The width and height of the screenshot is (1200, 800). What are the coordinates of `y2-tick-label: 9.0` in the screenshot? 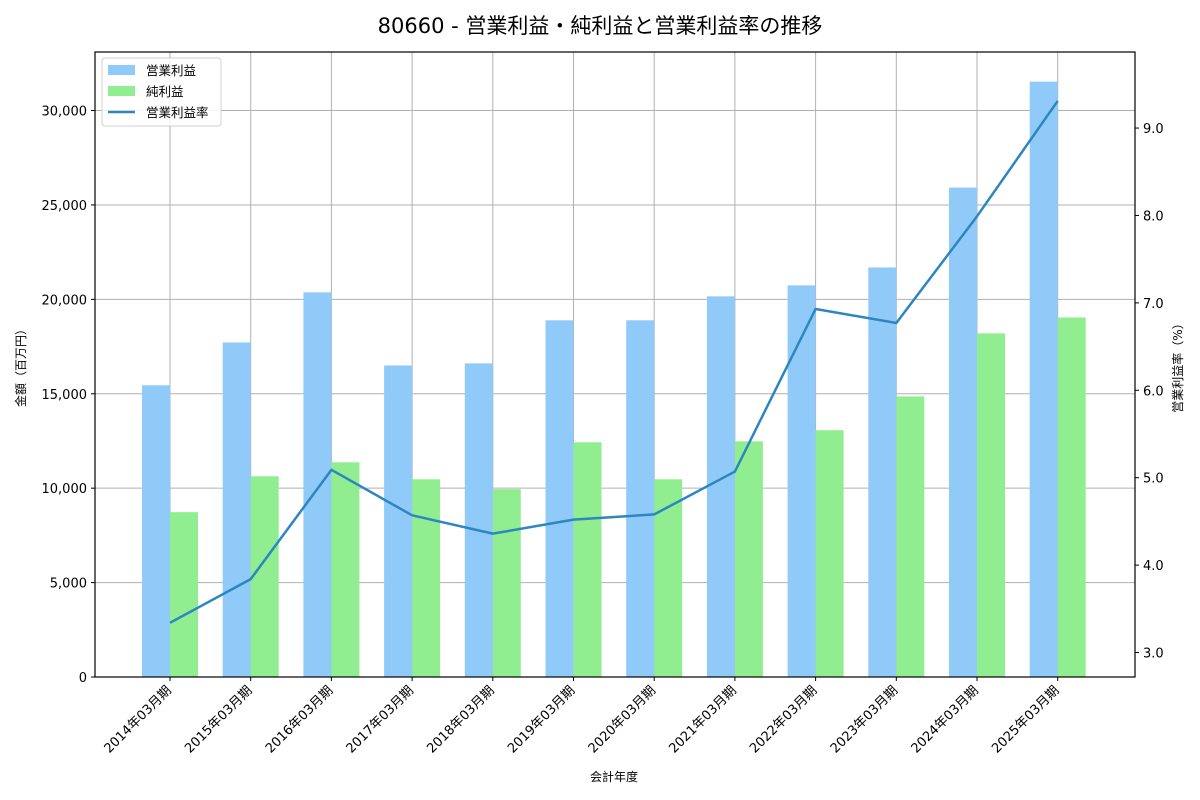 It's located at (1153, 129).